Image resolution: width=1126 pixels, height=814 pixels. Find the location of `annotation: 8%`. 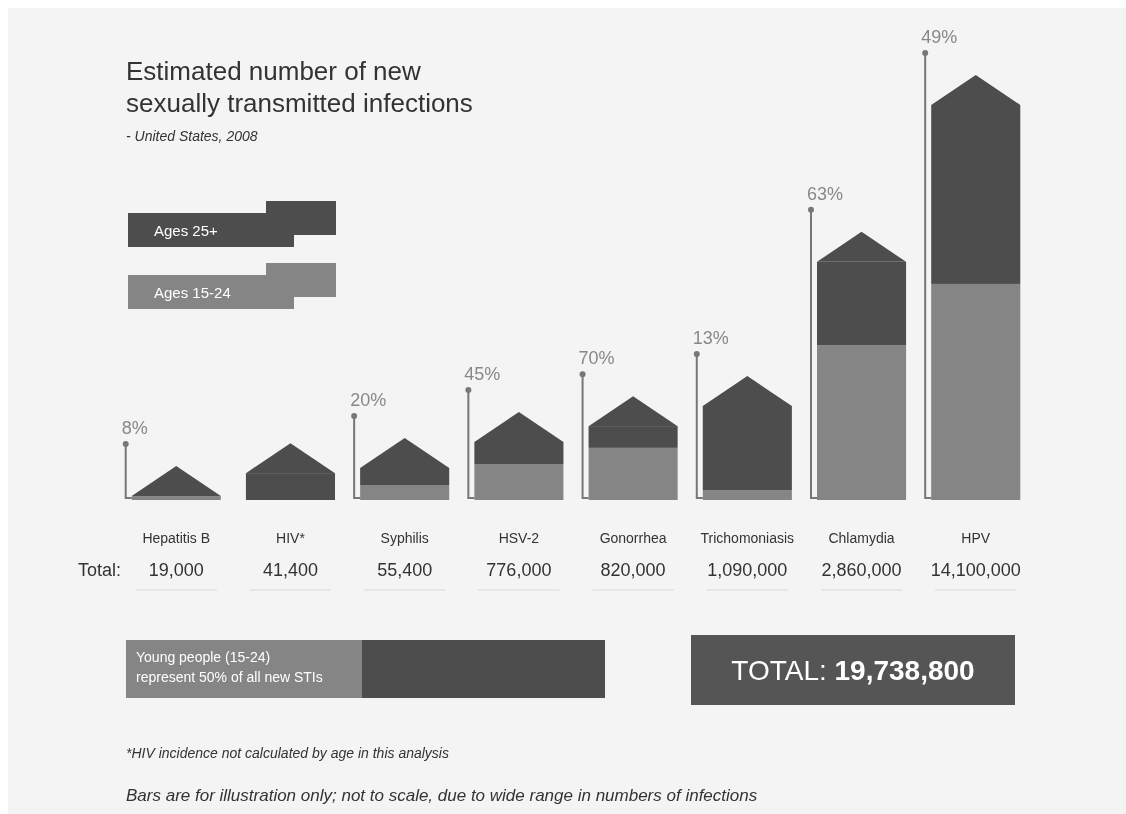

annotation: 8% is located at coordinates (134, 428).